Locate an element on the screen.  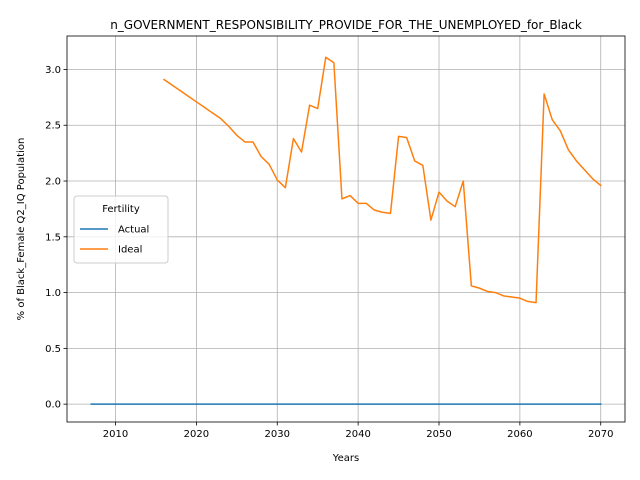
y-tick-label: 3.0 is located at coordinates (53, 70).